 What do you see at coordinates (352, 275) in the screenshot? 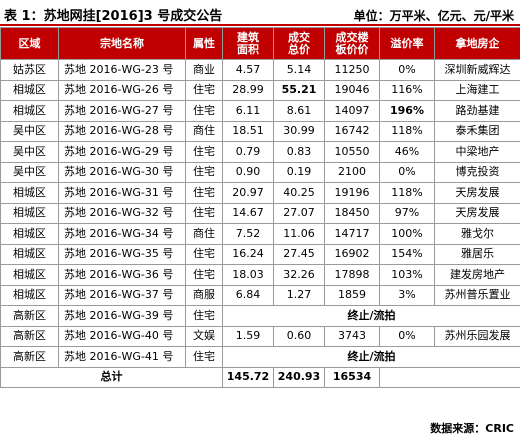
I see `cell-floor-price: 17898` at bounding box center [352, 275].